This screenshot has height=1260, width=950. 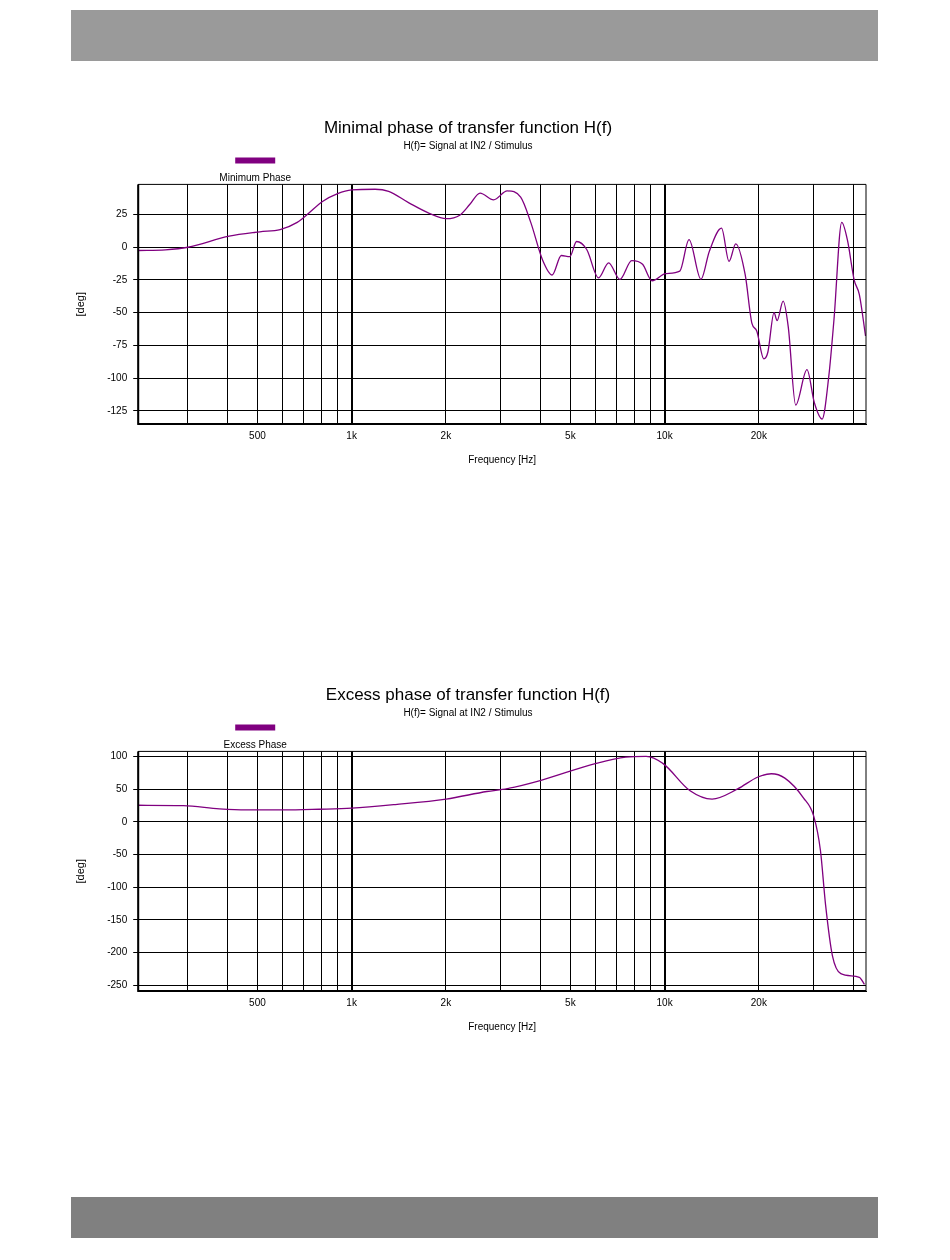 What do you see at coordinates (255, 745) in the screenshot?
I see `legend-label: Excess Phase` at bounding box center [255, 745].